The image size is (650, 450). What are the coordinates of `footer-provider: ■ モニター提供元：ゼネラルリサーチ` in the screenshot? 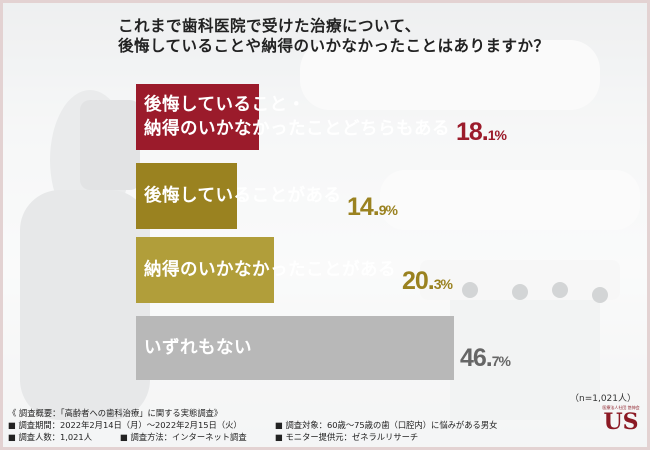 It's located at (347, 437).